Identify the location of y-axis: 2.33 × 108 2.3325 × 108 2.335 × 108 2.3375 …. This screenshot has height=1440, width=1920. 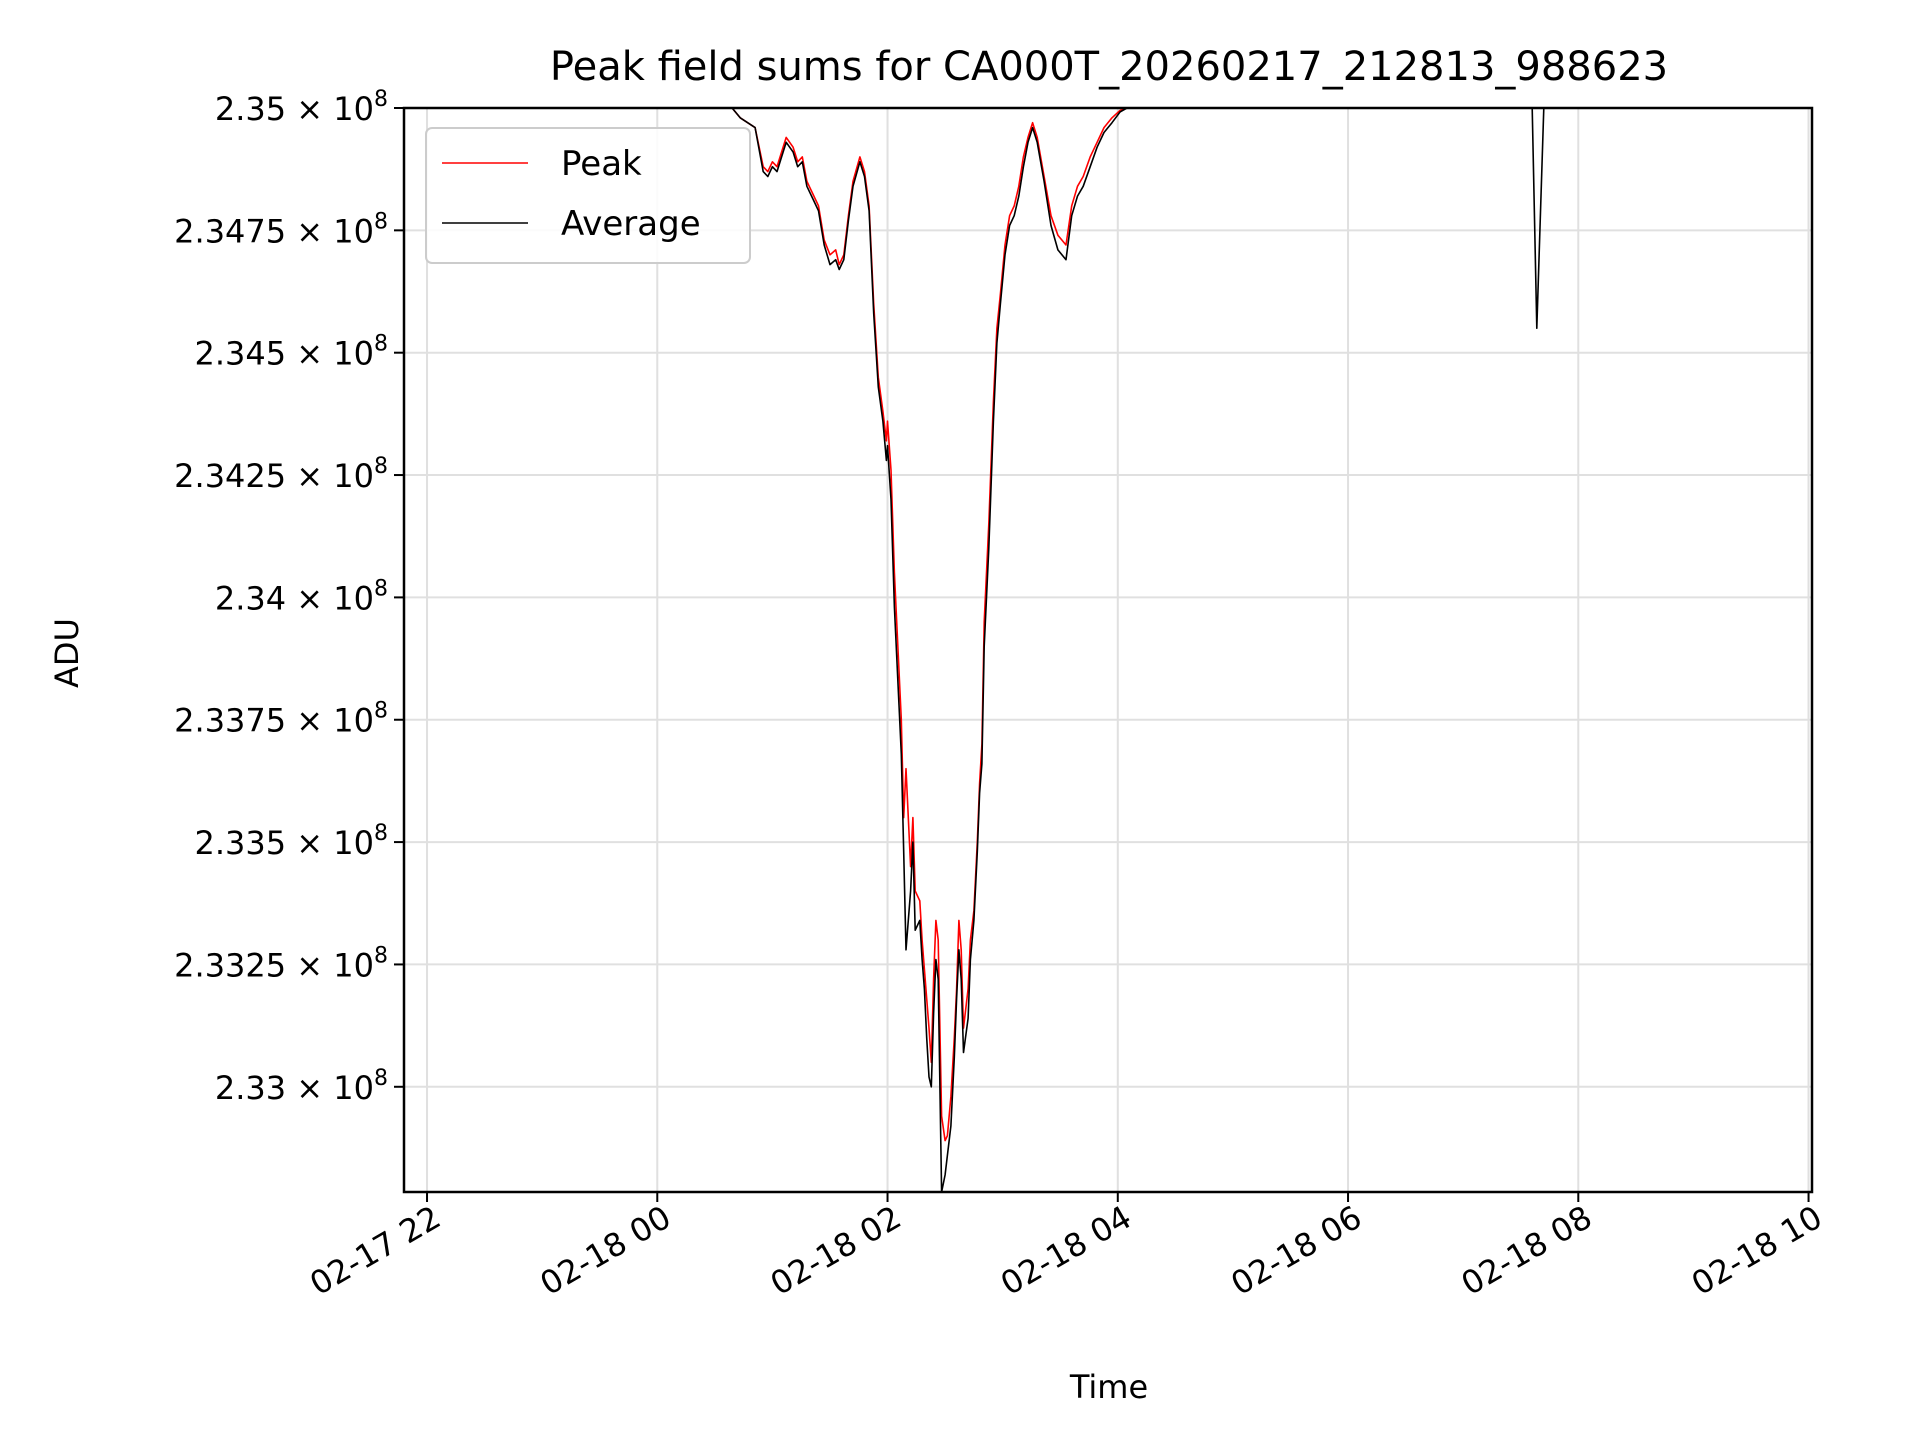
(289, 597).